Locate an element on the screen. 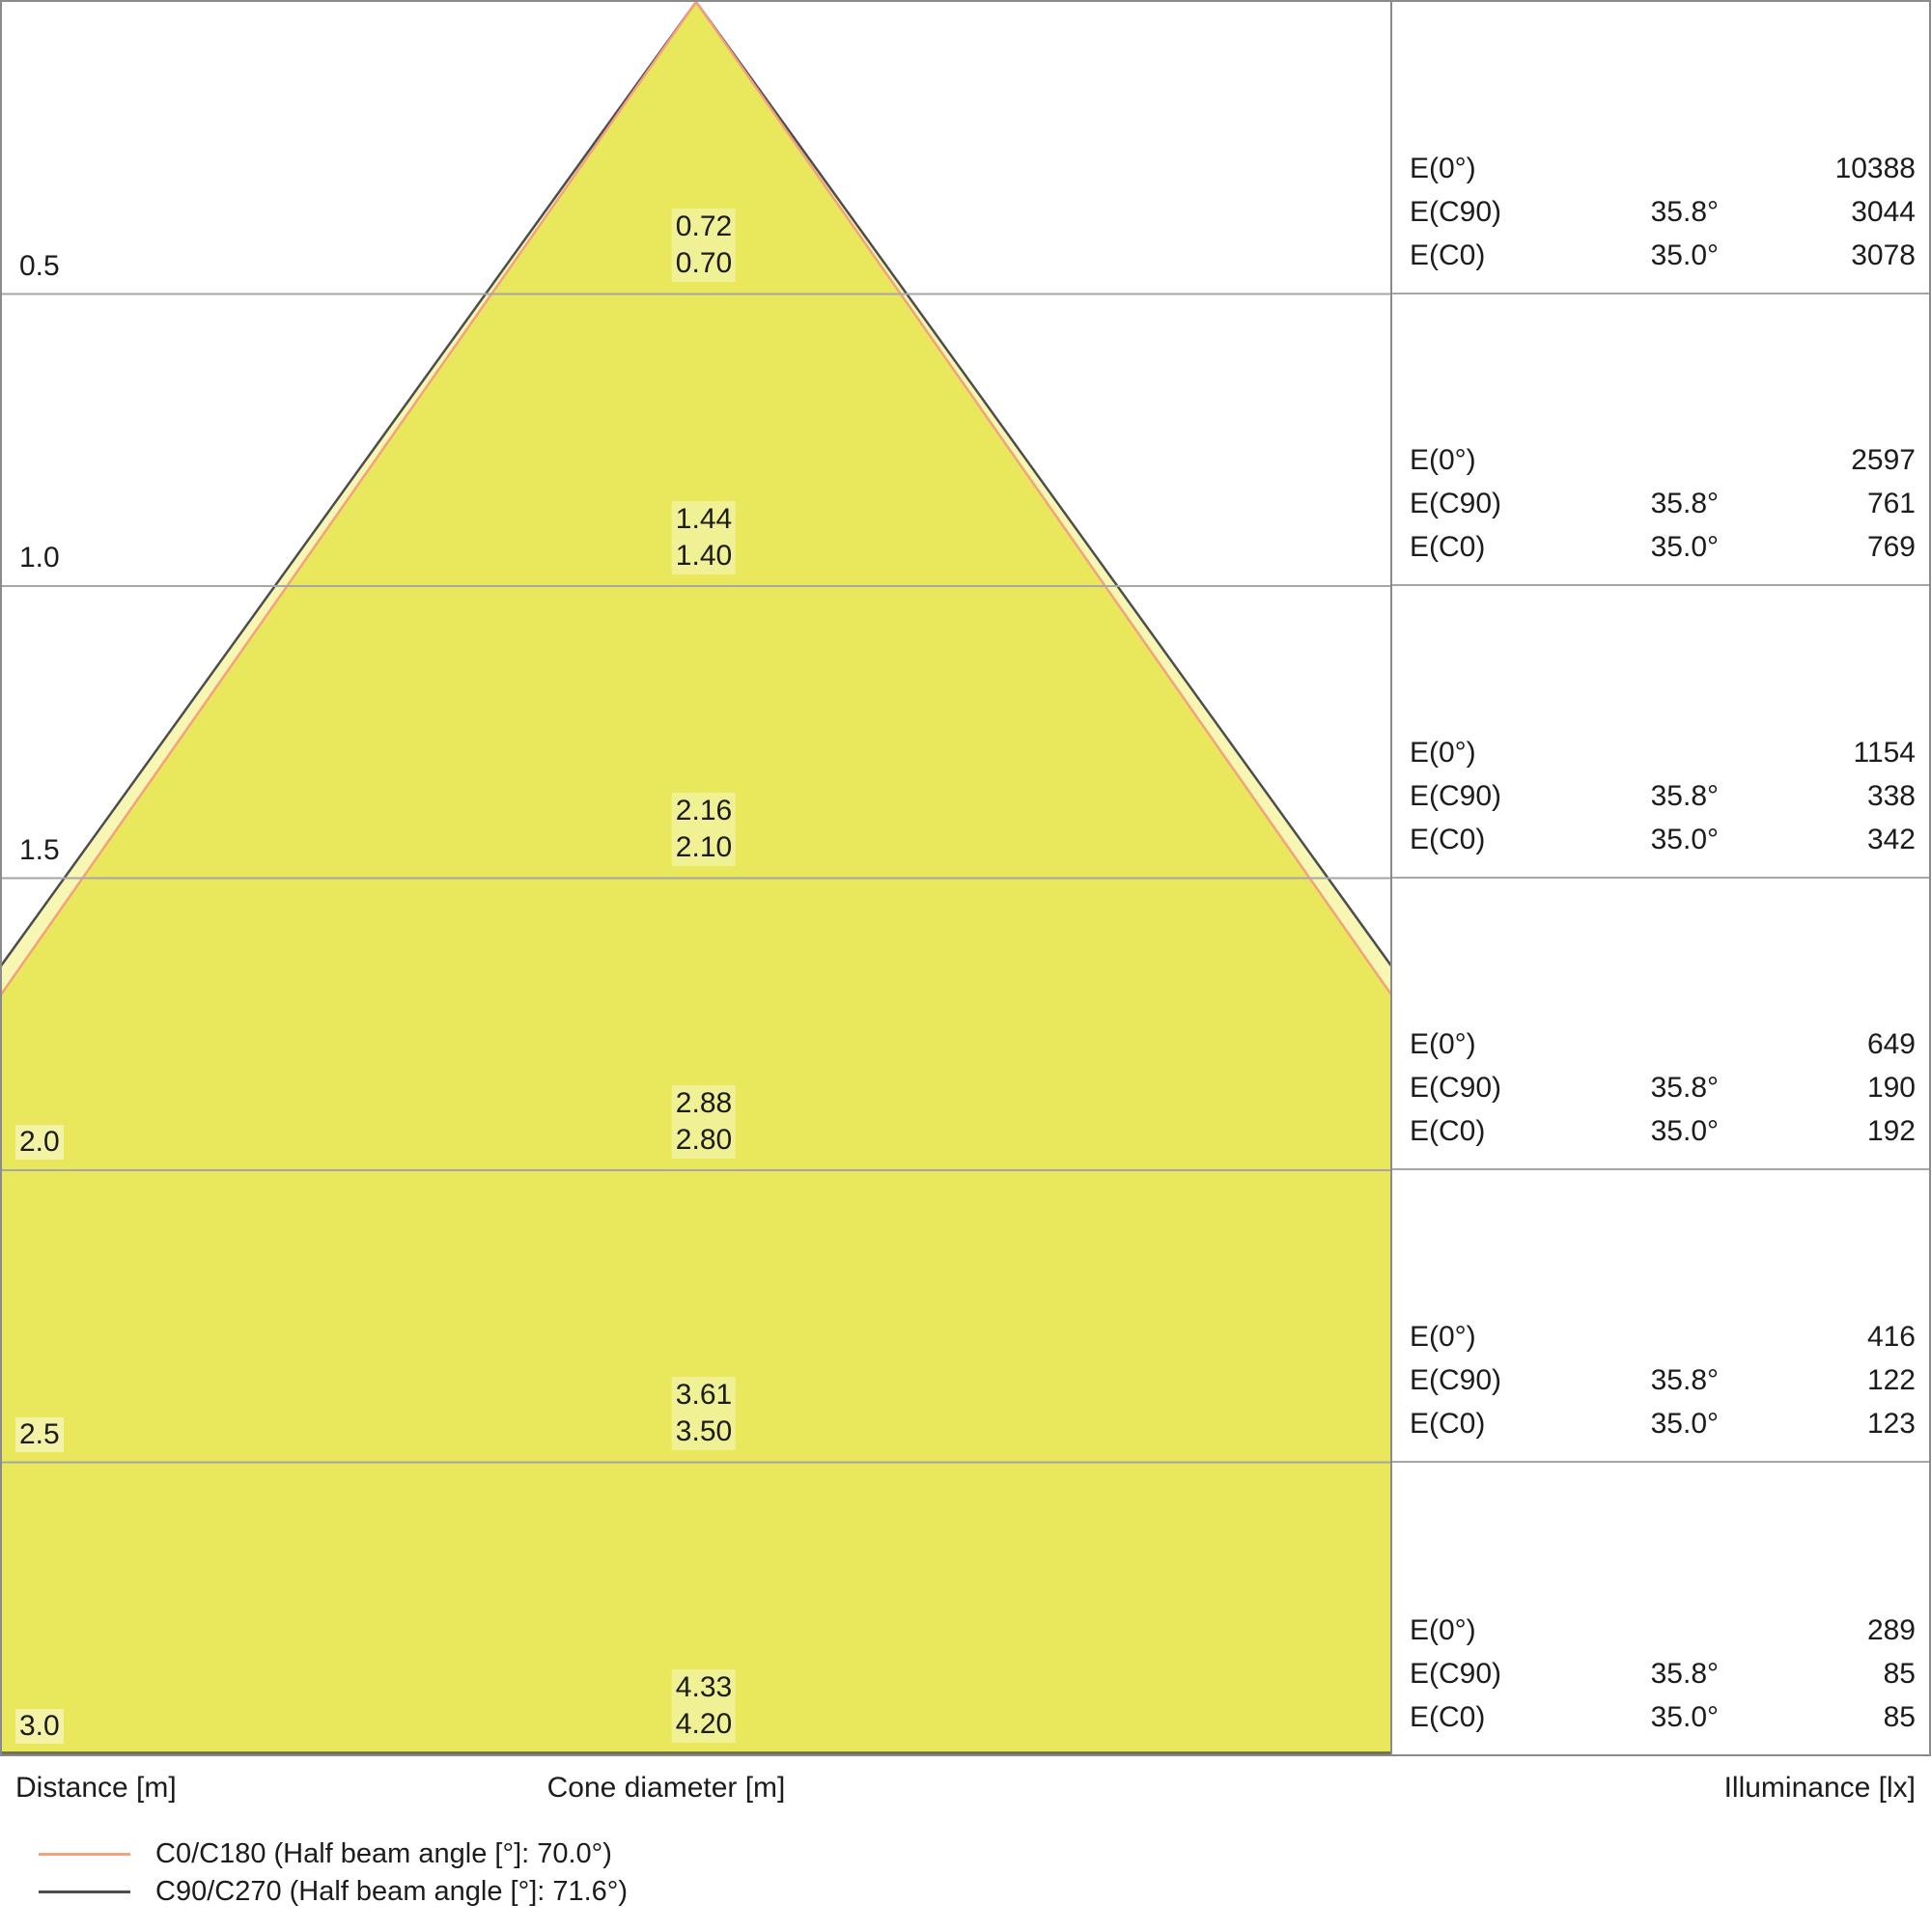 The image size is (1931, 1932). ec90-value: 122 is located at coordinates (1891, 1380).